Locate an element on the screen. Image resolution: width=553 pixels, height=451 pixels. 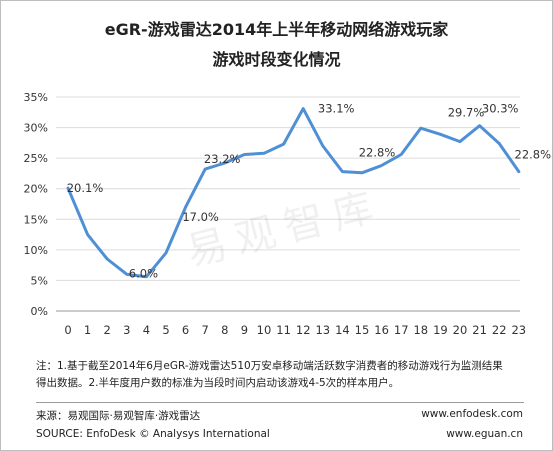
watermark: 易观智库 is located at coordinates (284, 229).